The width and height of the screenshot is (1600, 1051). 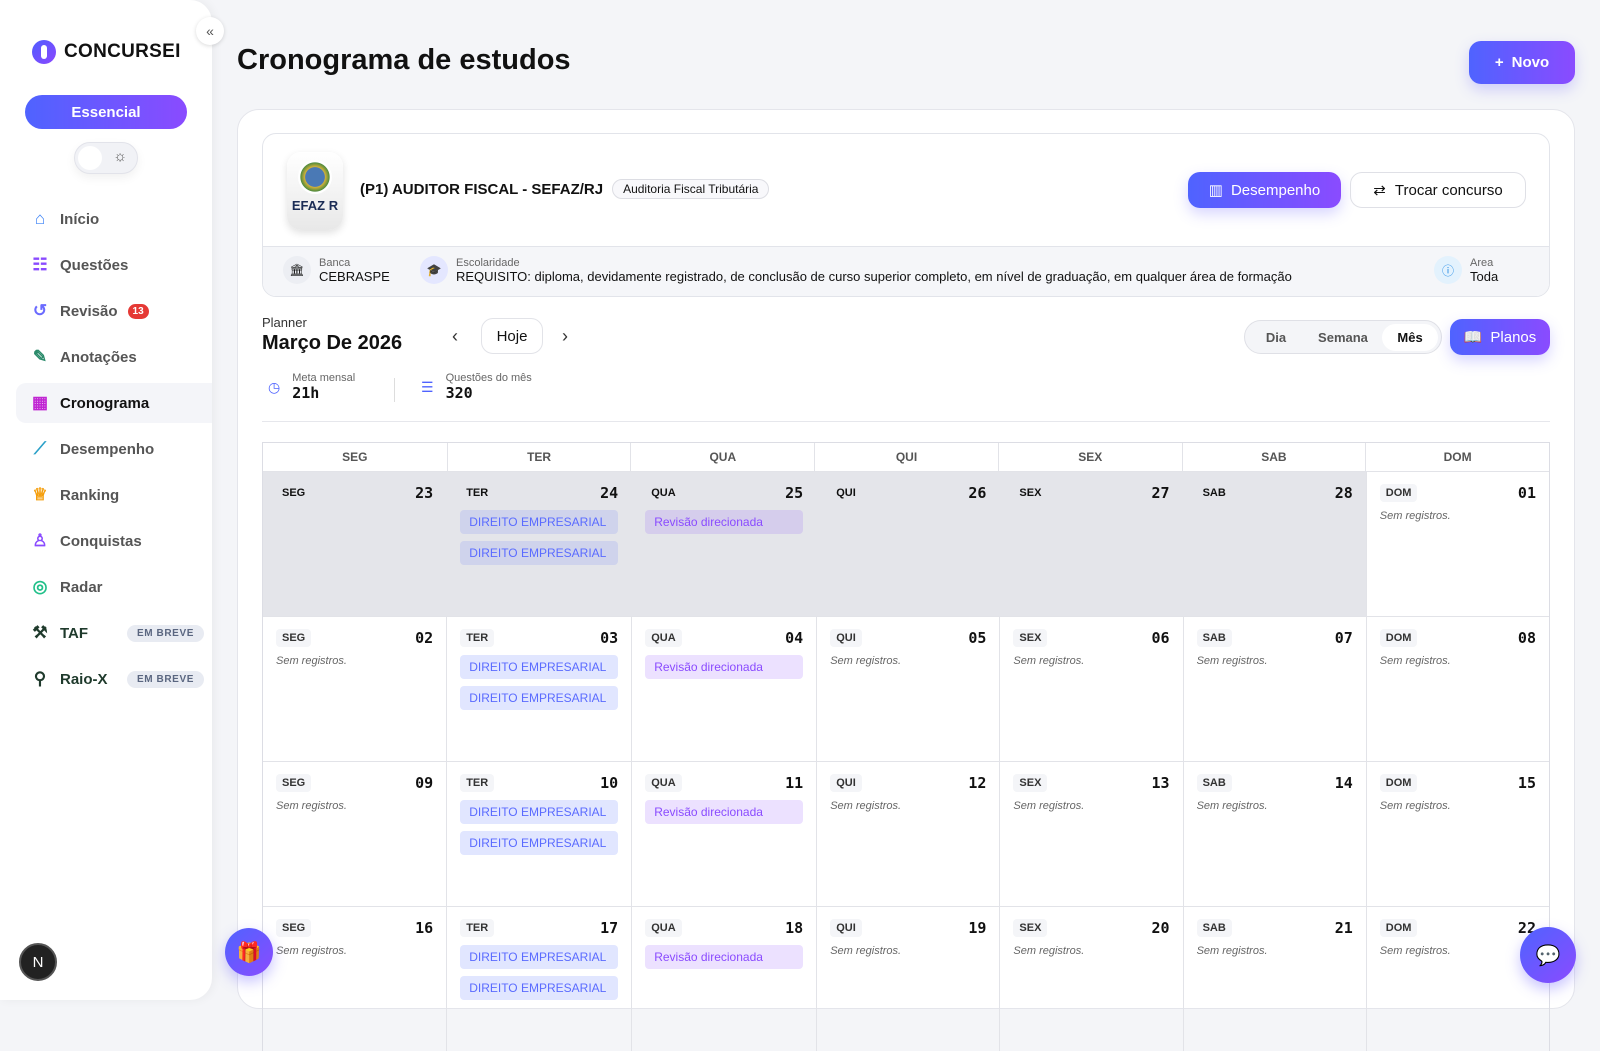 I want to click on brand-logo: CONCURSEI, so click(x=106, y=52).